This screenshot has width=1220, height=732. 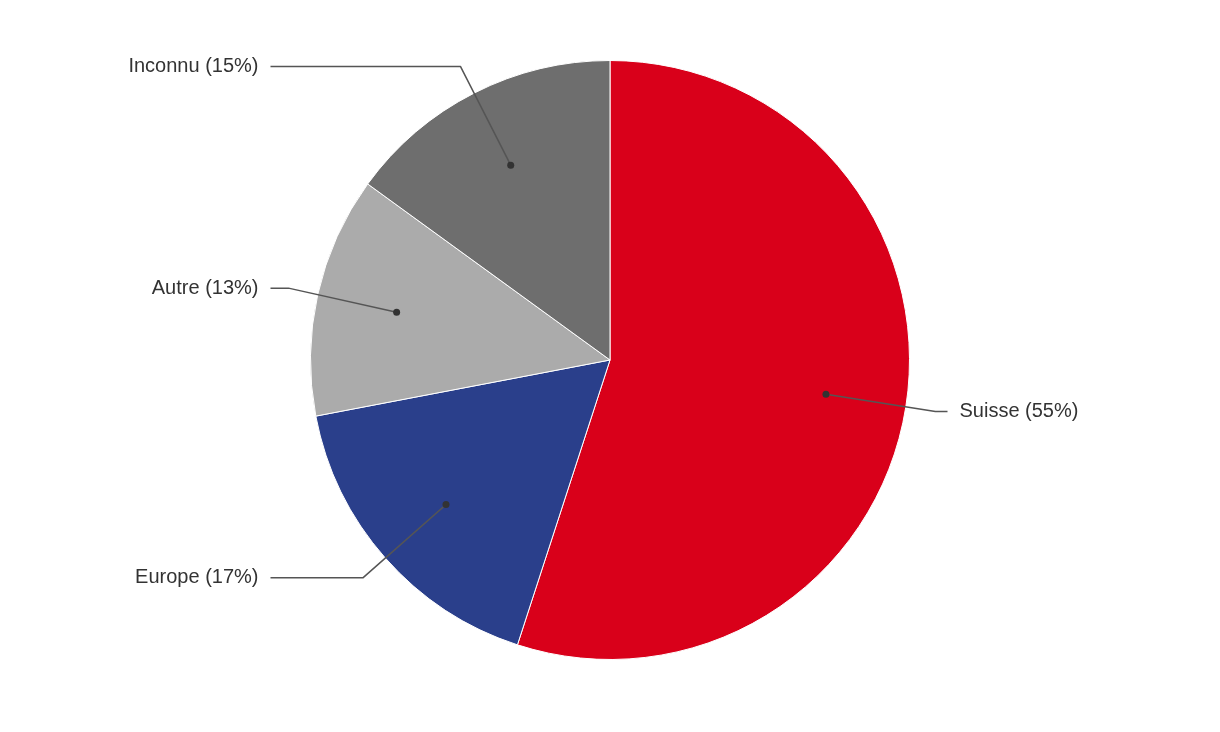 What do you see at coordinates (193, 64) in the screenshot?
I see `slice-label: Inconnu (15%)` at bounding box center [193, 64].